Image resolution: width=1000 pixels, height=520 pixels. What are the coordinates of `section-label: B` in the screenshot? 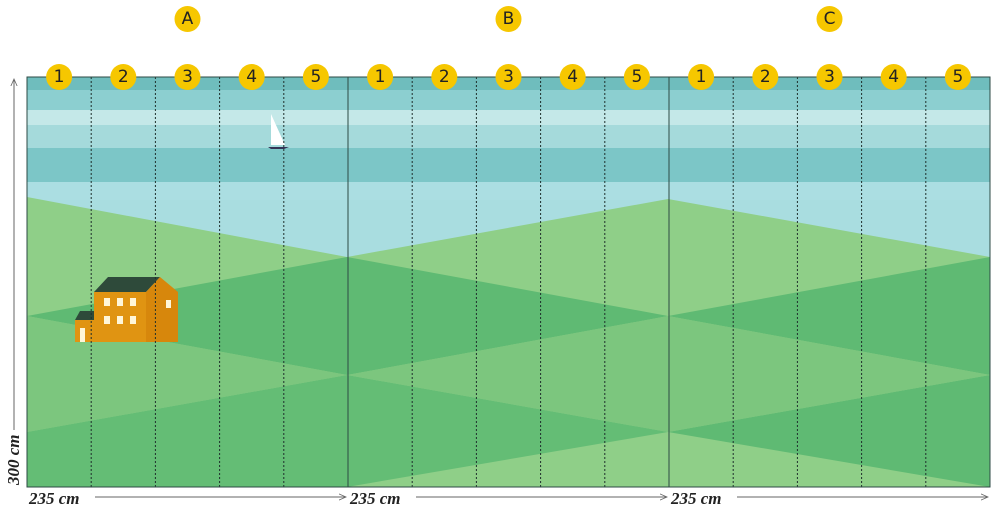 It's located at (509, 19).